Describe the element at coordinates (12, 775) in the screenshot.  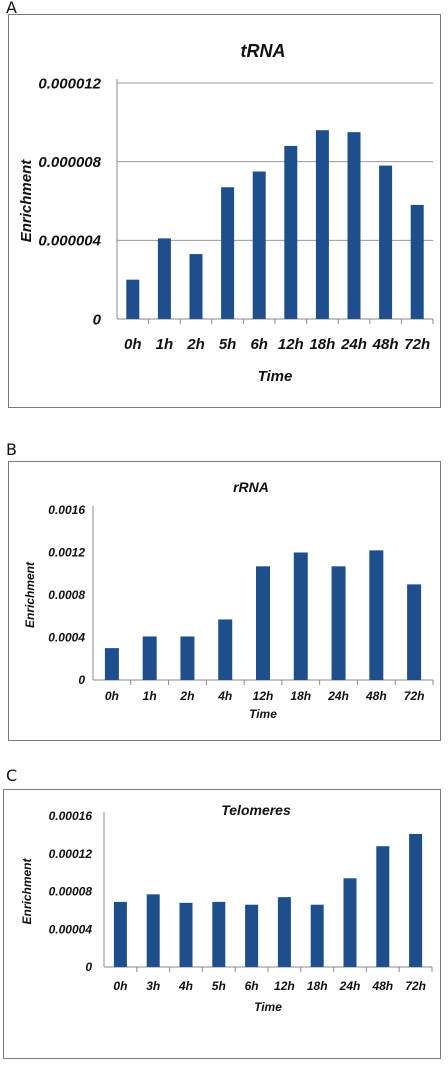
I see `panel-letter-c: C` at that location.